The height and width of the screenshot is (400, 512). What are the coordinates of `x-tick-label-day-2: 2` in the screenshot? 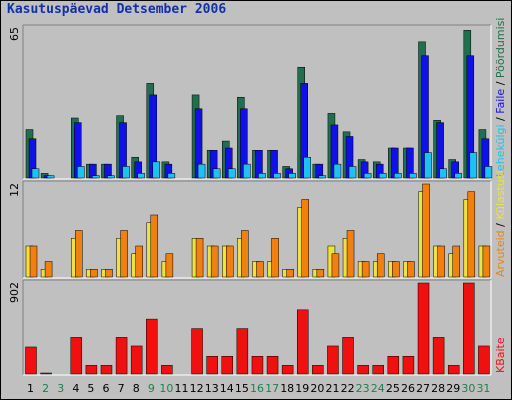 It's located at (45, 388).